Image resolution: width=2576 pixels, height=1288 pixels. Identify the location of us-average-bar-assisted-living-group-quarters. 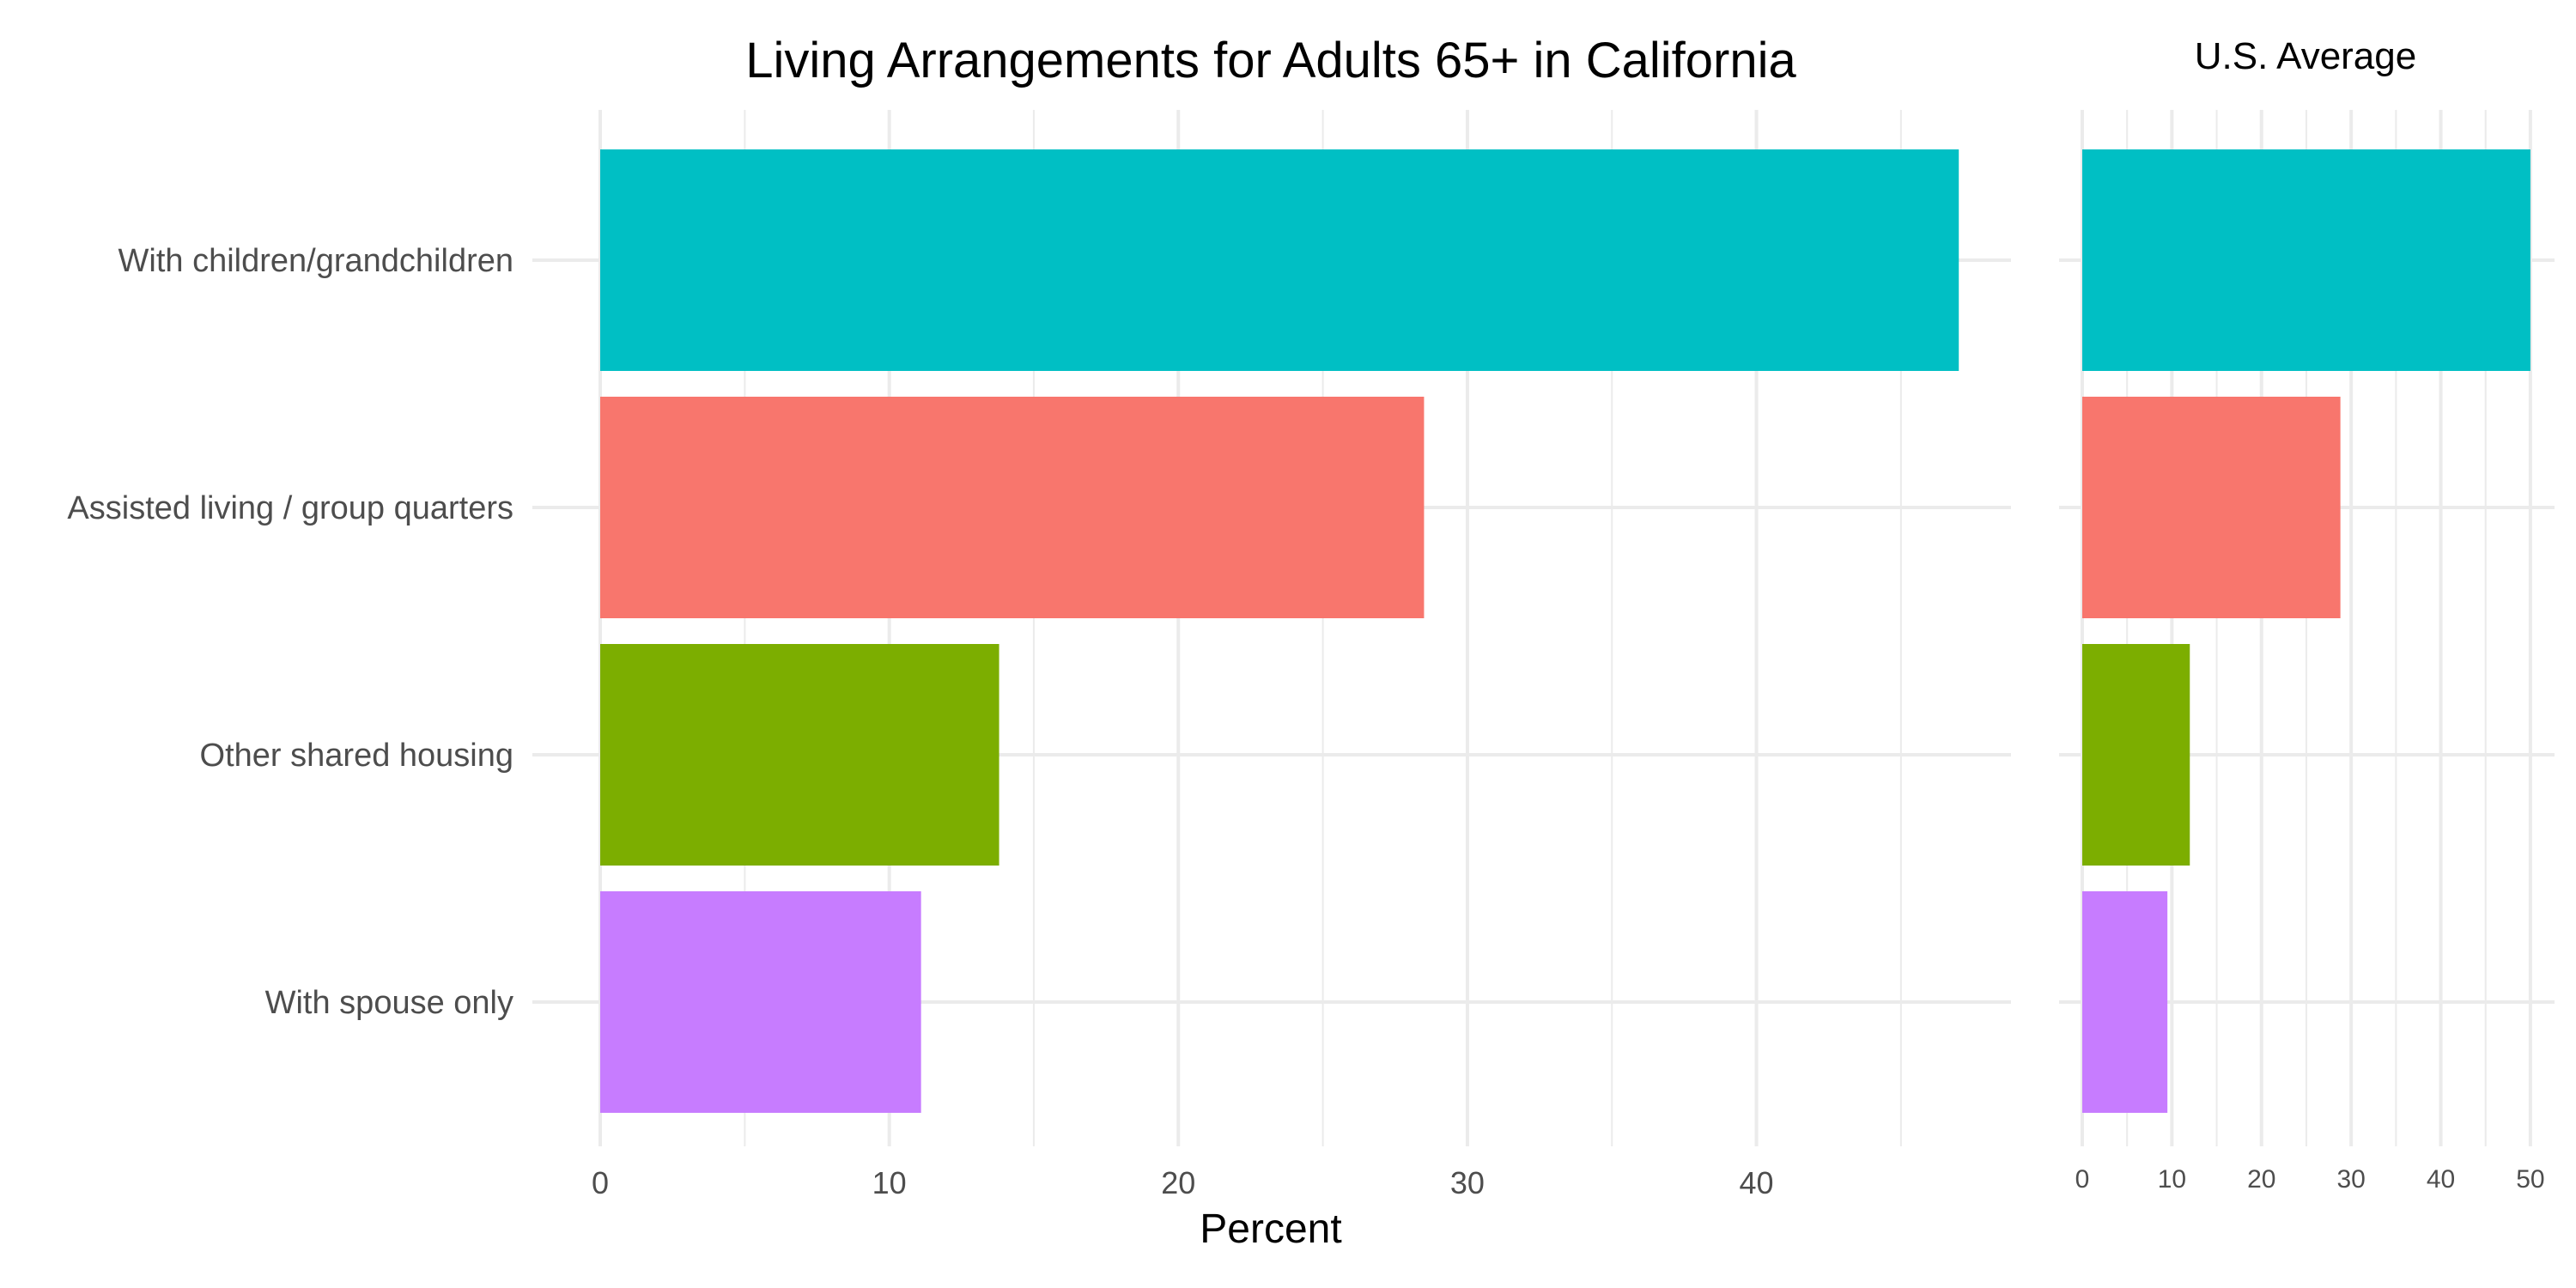
(2211, 508).